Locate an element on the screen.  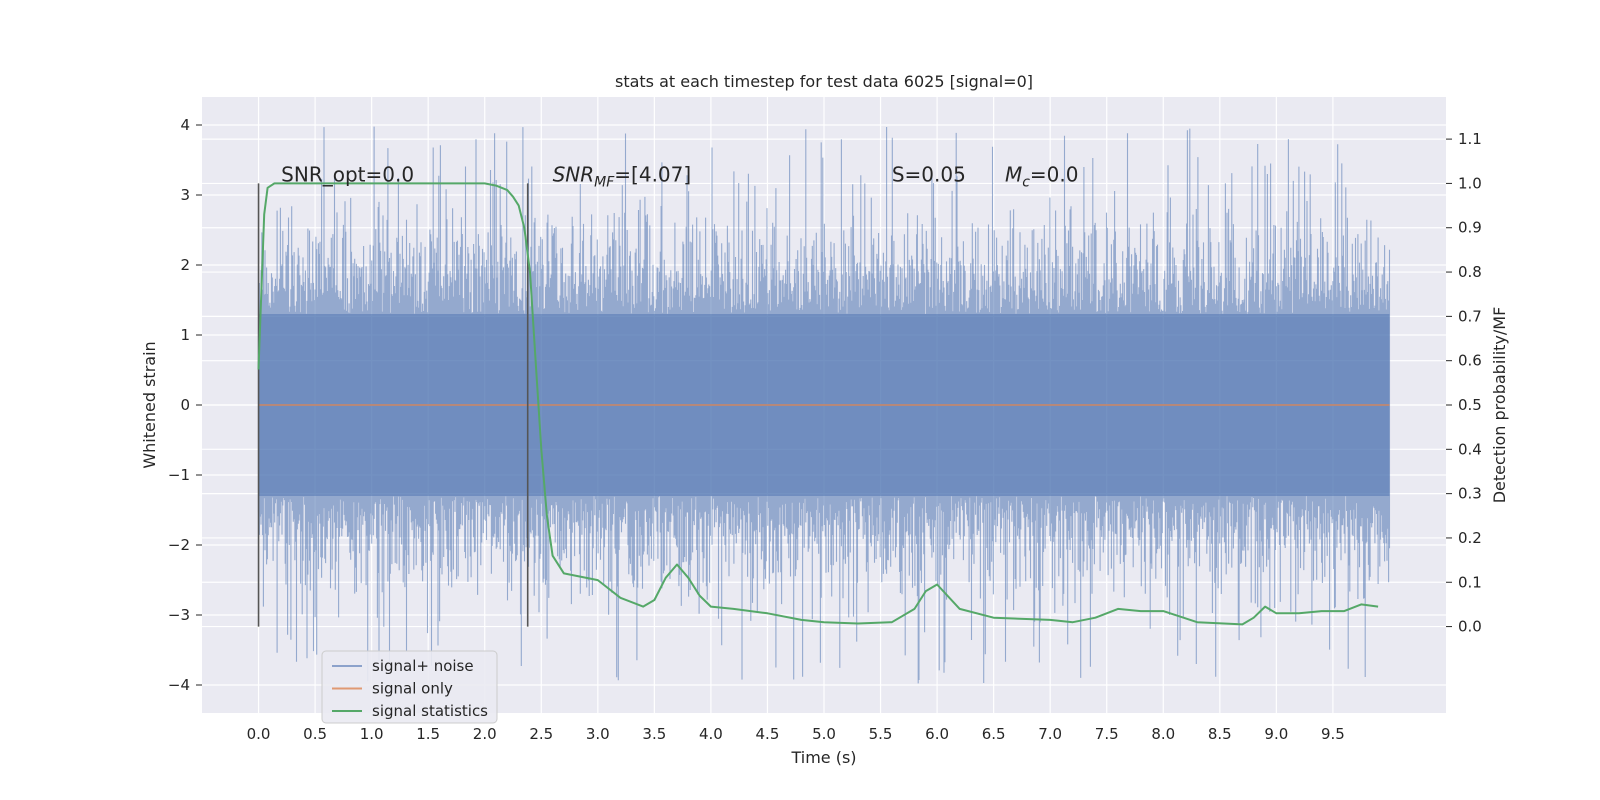
y2-tick-label: 0.3 is located at coordinates (1470, 494).